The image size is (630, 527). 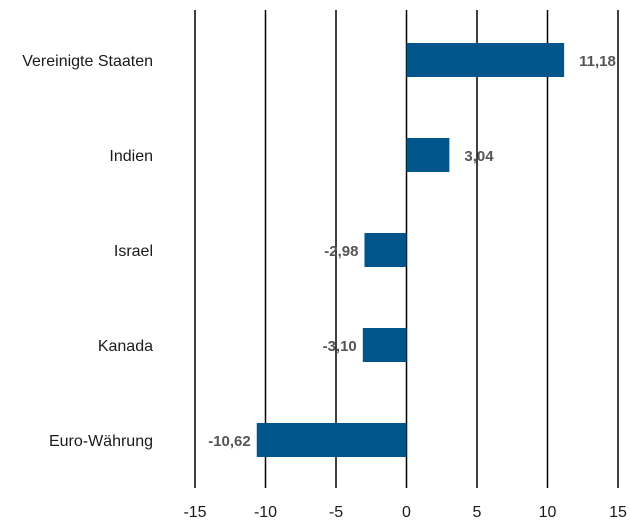 What do you see at coordinates (194, 512) in the screenshot?
I see `x-tick-label: -15` at bounding box center [194, 512].